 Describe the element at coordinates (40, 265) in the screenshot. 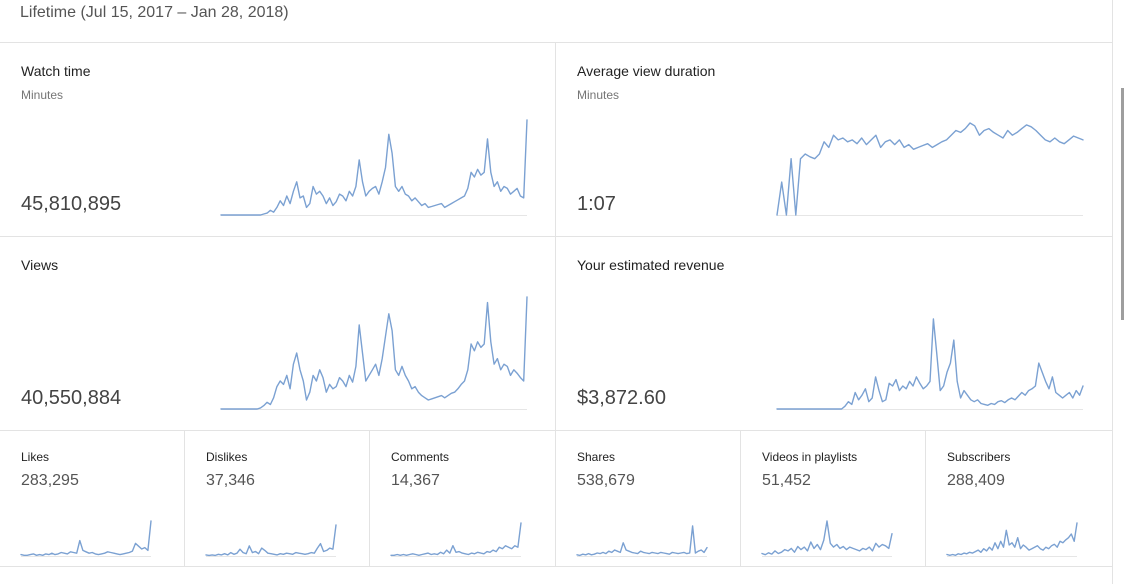

I see `views-title: Views` at that location.